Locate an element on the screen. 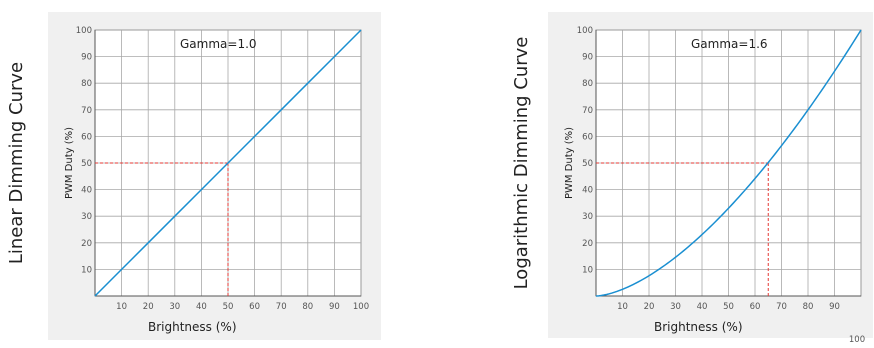  x-tick-label: 100 is located at coordinates (361, 307).